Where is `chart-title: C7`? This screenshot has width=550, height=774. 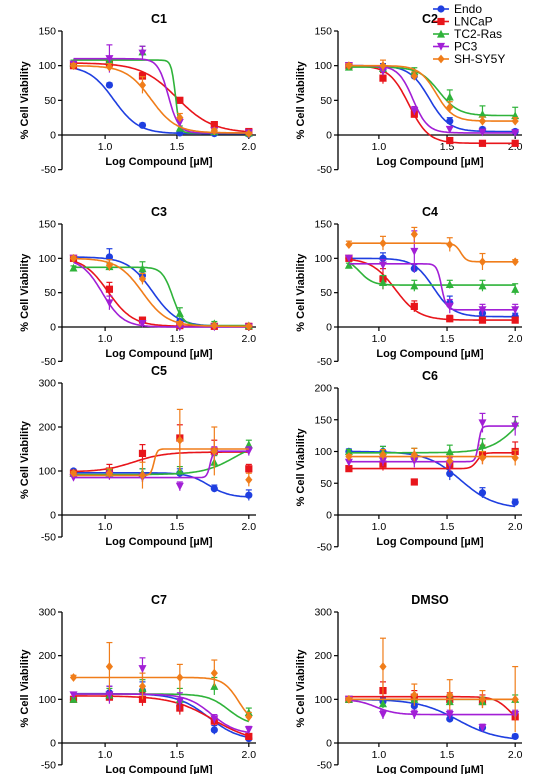 chart-title: C7 is located at coordinates (159, 600).